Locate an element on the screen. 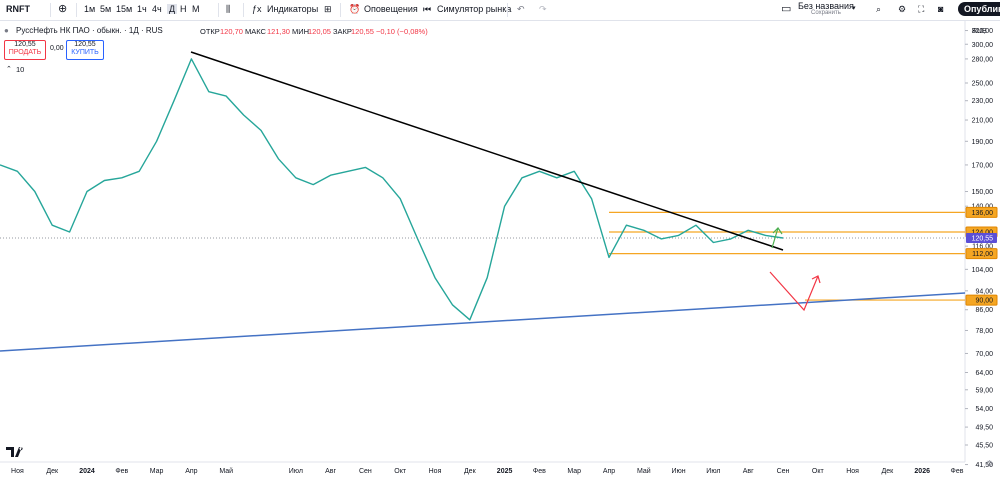 This screenshot has height=480, width=1000. high-label: МАКС is located at coordinates (255, 31).